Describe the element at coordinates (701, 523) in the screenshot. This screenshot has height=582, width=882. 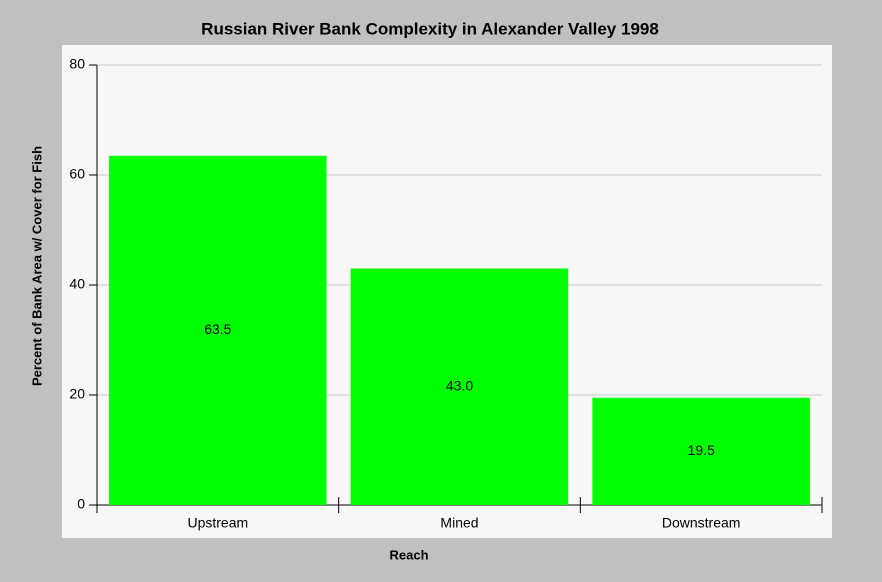
I see `x-tick-label: Downstream` at that location.